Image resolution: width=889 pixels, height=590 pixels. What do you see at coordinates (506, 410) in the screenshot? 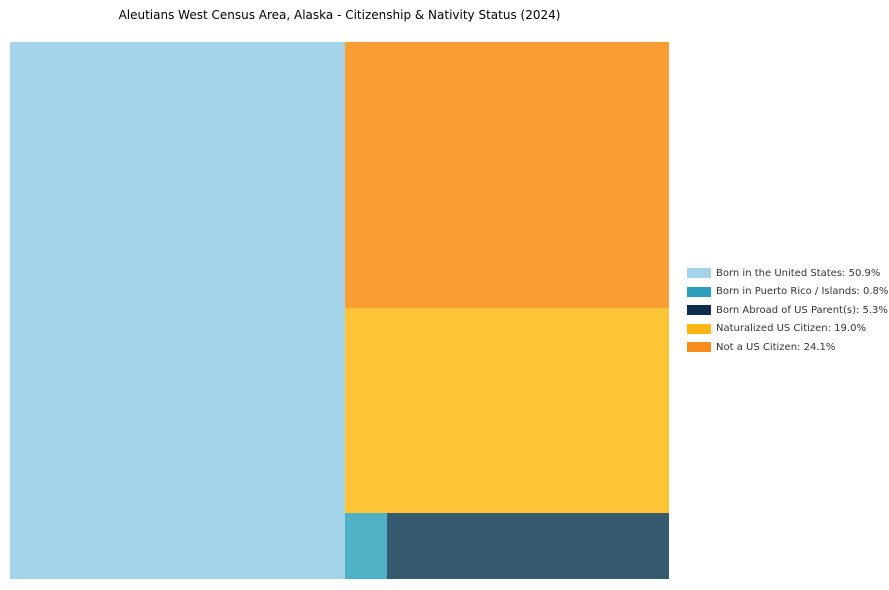
I see `treemap-tile-naturalized-us-citizen` at bounding box center [506, 410].